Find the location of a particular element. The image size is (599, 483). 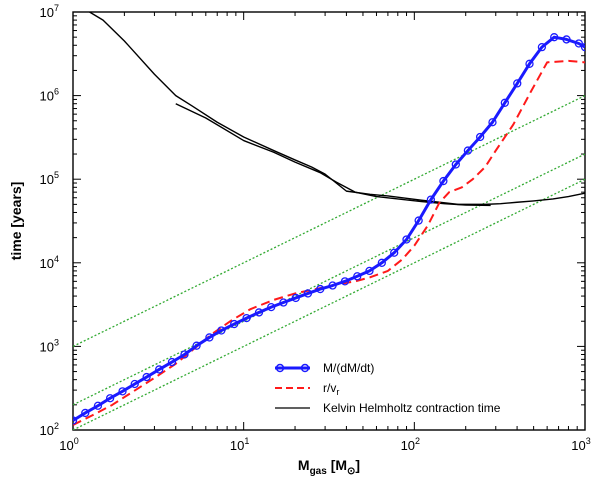

y-tick-label: 10⁷ is located at coordinates (49, 11).